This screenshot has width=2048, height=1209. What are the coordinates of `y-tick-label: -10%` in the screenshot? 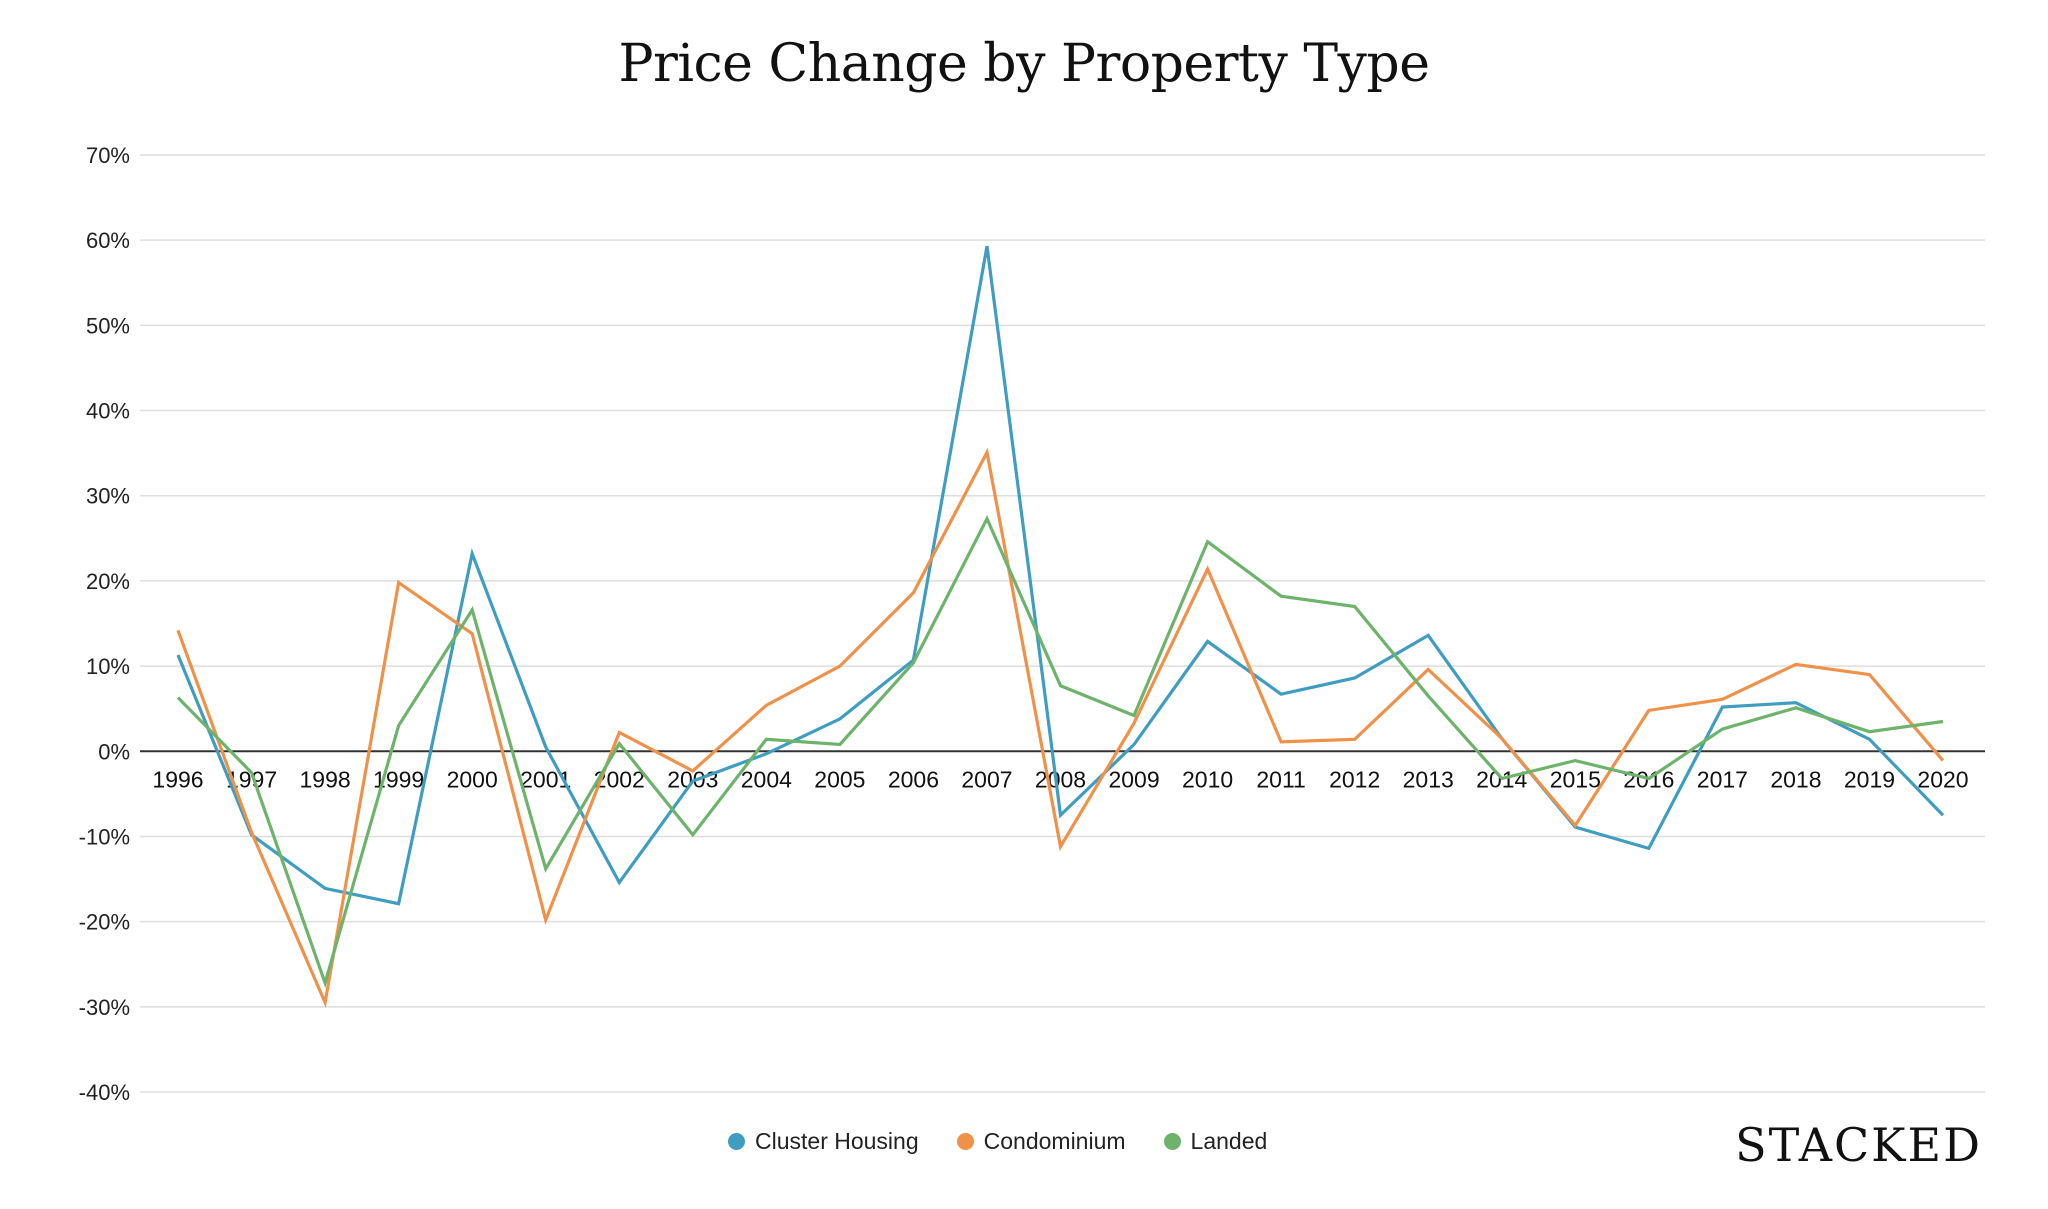 It's located at (104, 836).